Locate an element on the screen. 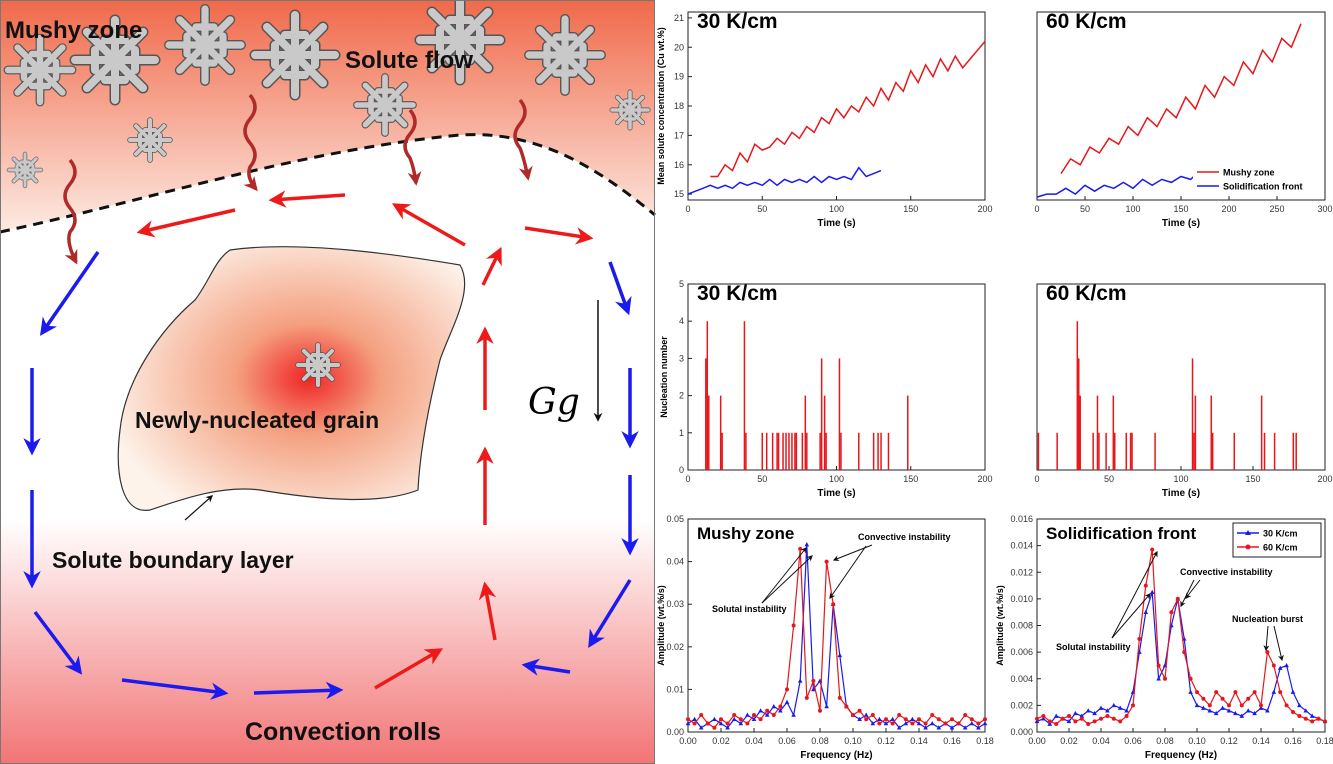  y-tick-label: 0.010 is located at coordinates (1021, 599).